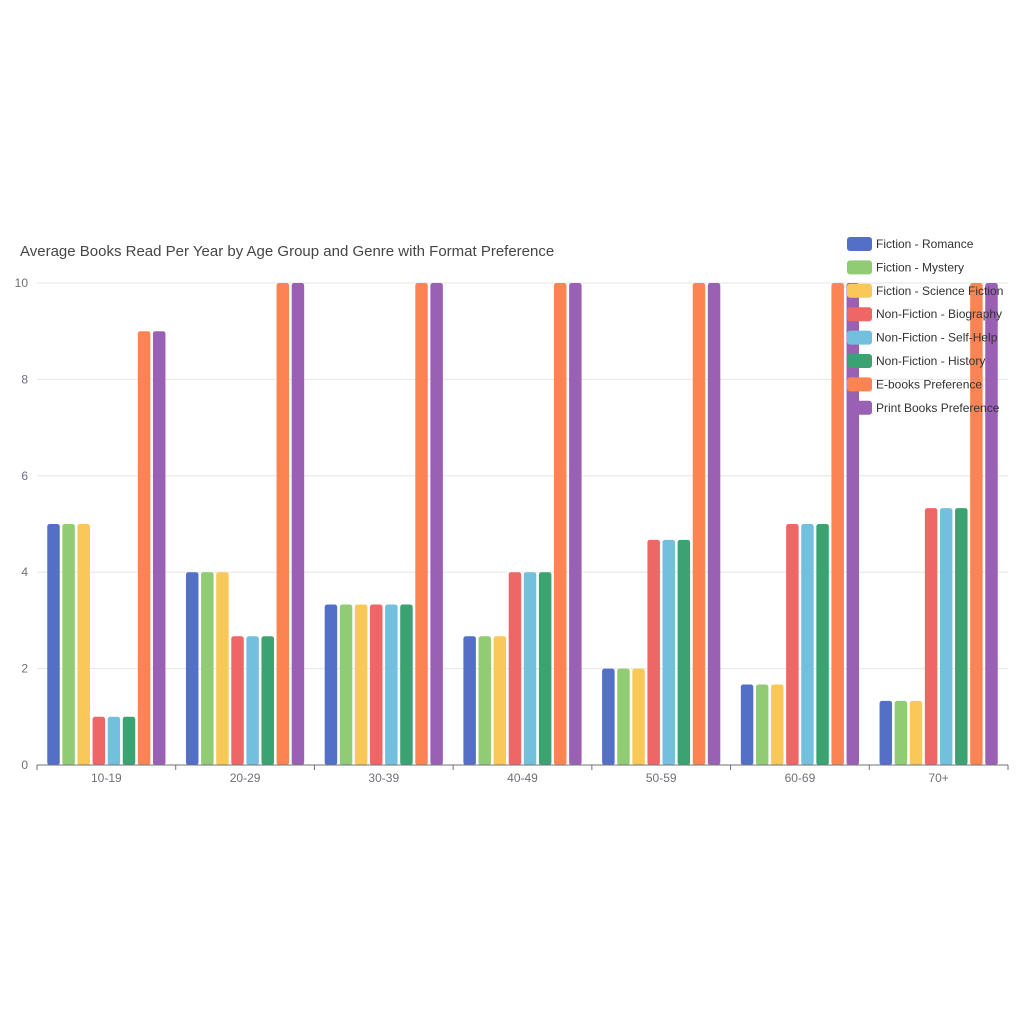  I want to click on legend-item: E-books Preference, so click(914, 384).